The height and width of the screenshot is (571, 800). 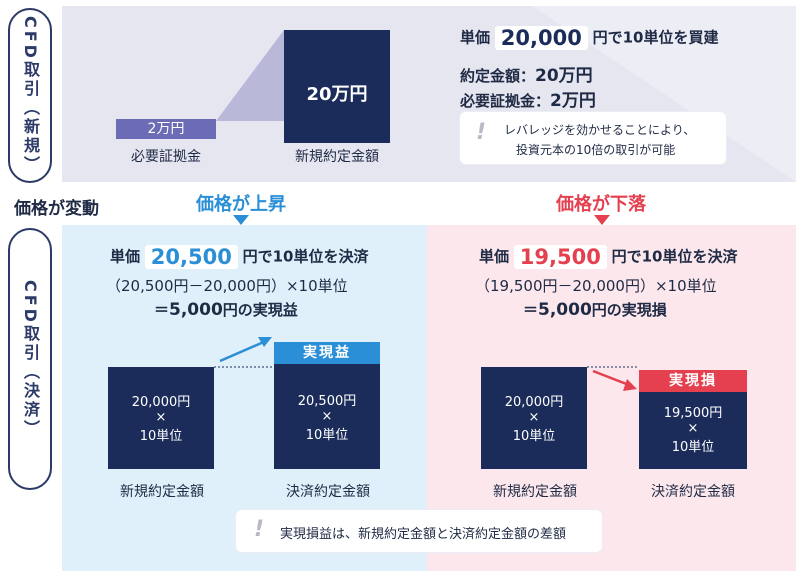 What do you see at coordinates (241, 220) in the screenshot?
I see `up-arrow-icon` at bounding box center [241, 220].